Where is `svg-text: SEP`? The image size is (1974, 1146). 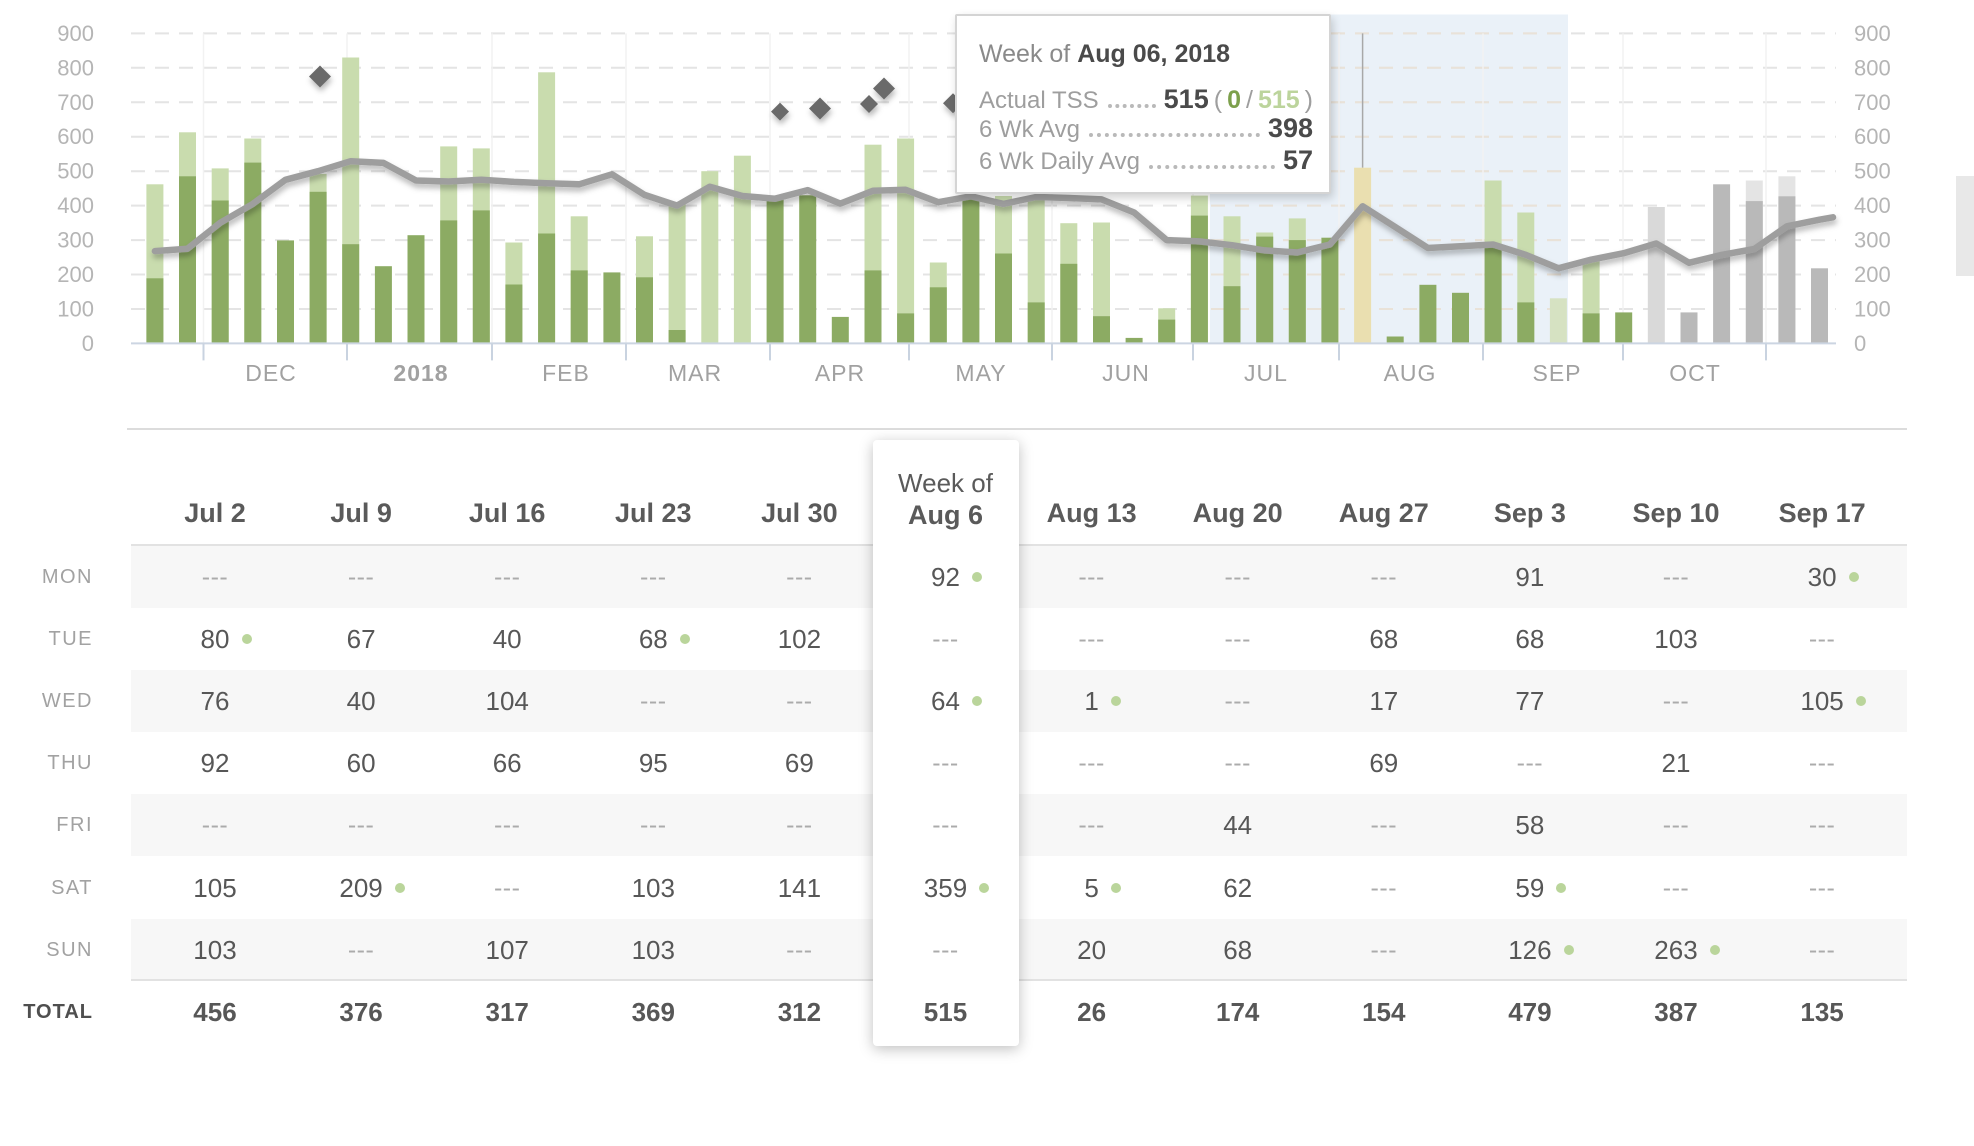
svg-text: SEP is located at coordinates (1556, 373).